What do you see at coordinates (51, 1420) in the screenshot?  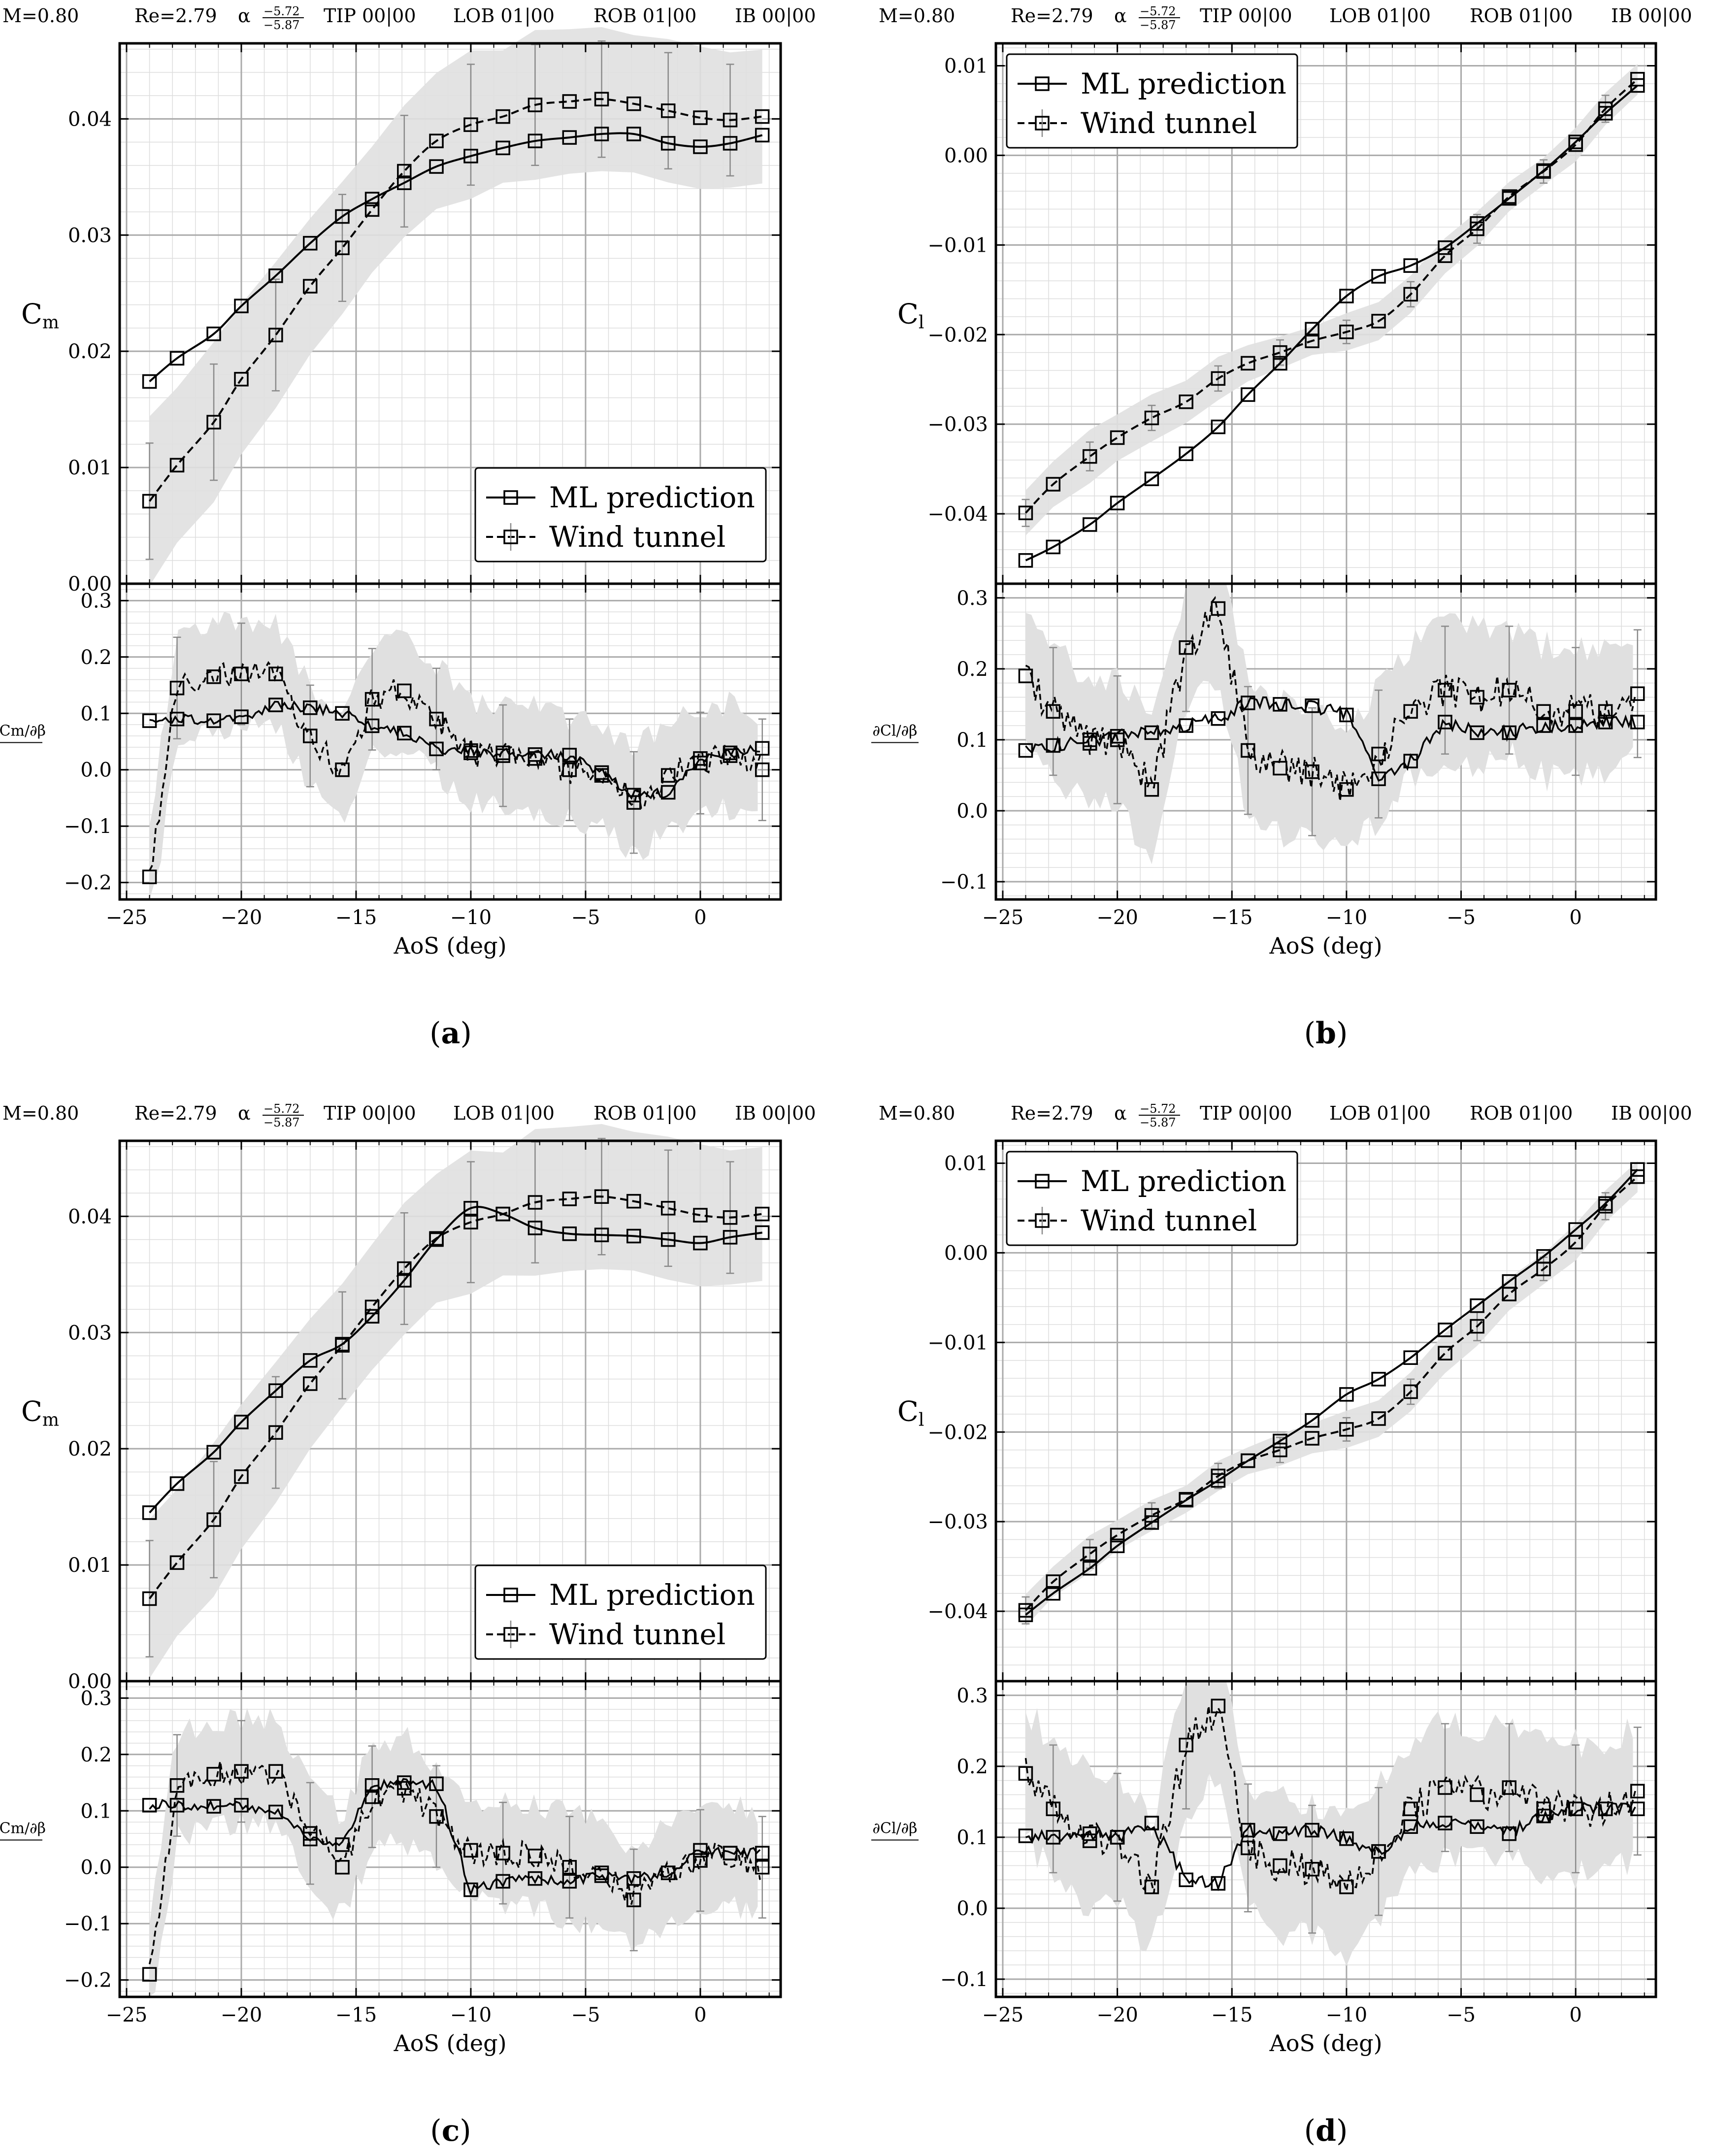 I see `y-axis-label-sub: m` at bounding box center [51, 1420].